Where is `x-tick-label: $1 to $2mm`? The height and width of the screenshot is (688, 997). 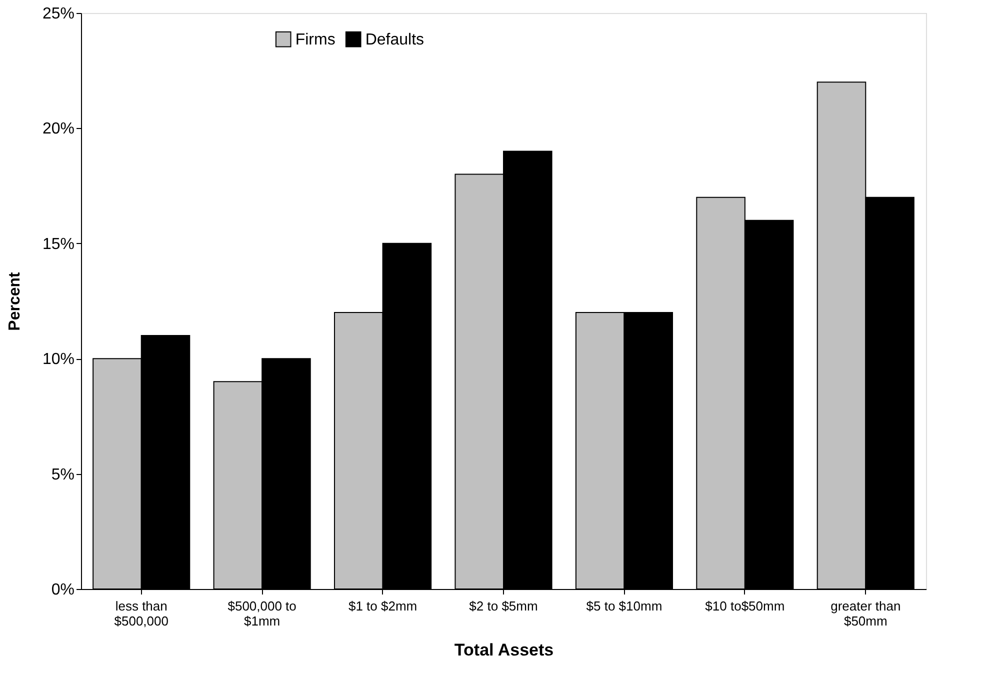 x-tick-label: $1 to $2mm is located at coordinates (383, 606).